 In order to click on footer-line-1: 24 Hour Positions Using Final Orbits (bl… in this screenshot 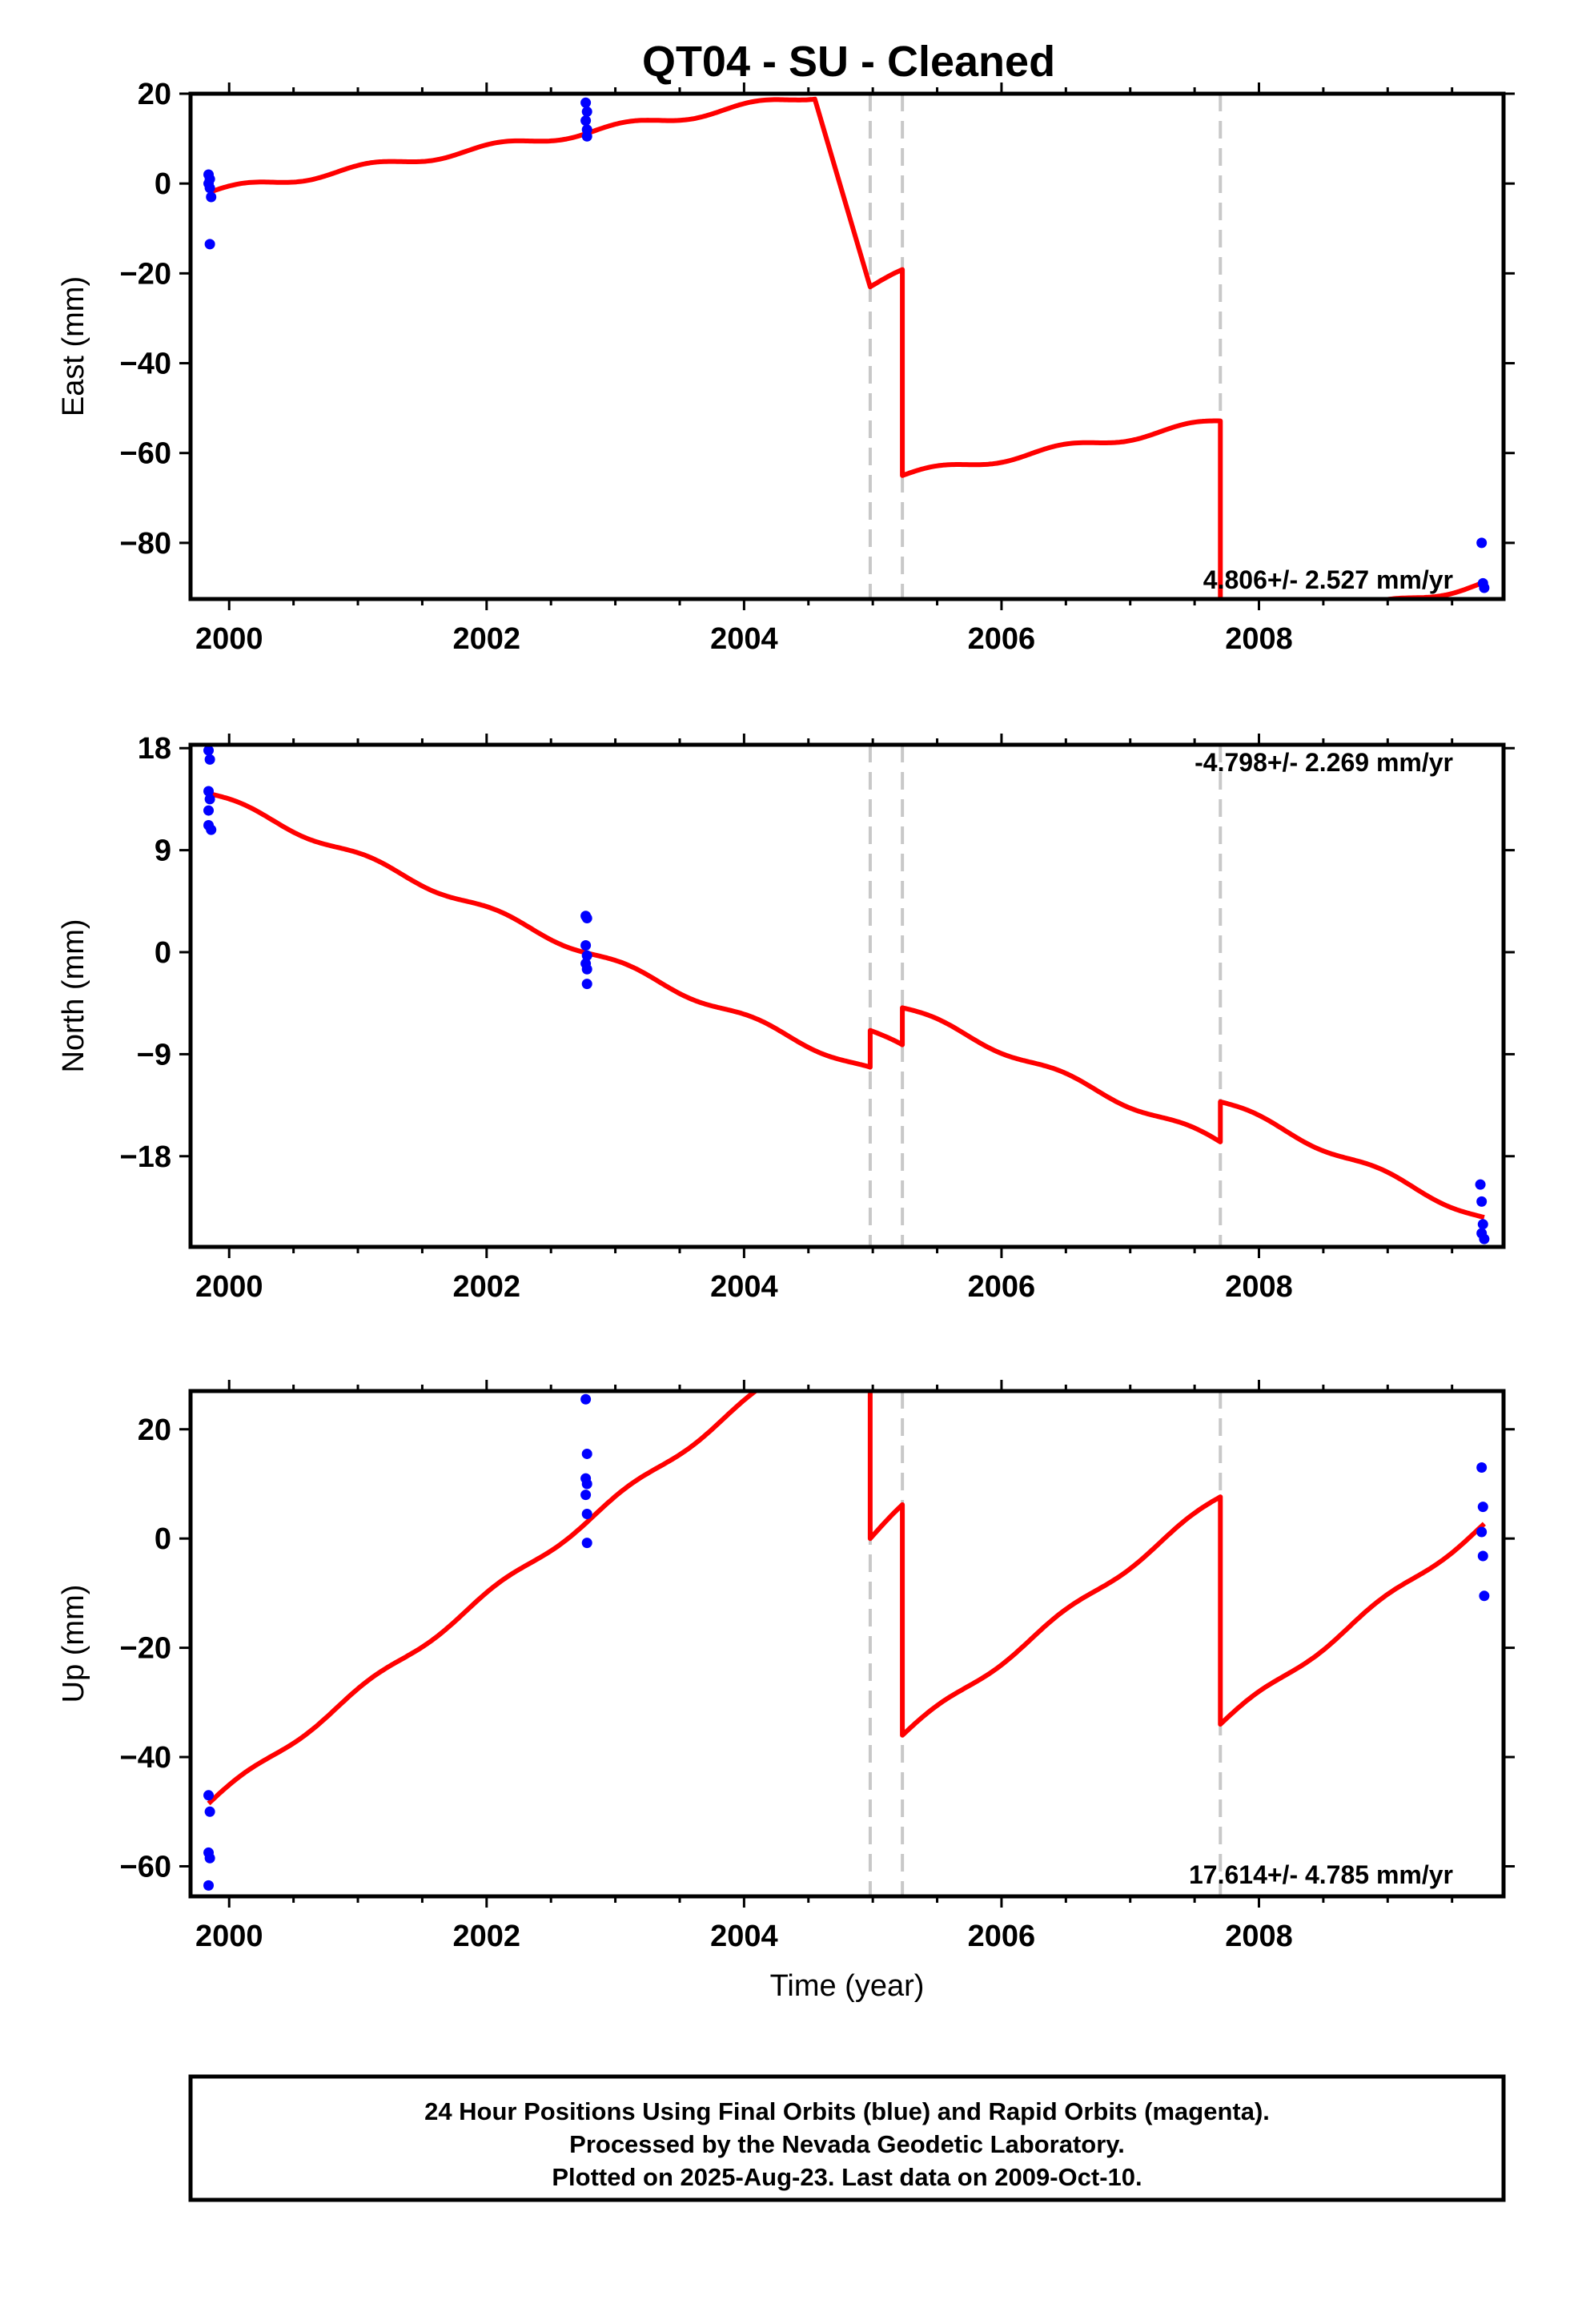, I will do `click(847, 2111)`.